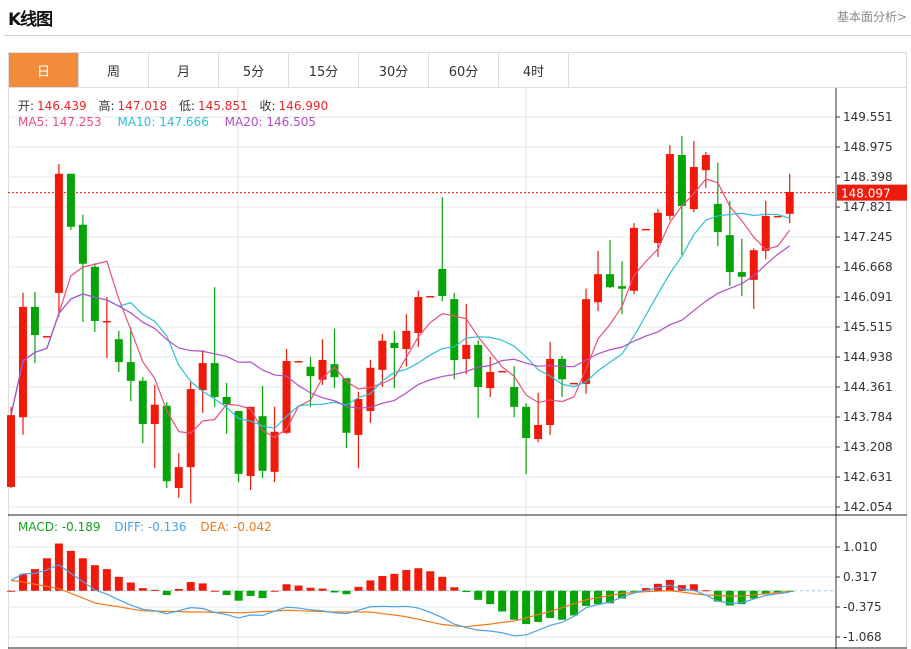  I want to click on page-title: K线图, so click(30, 20).